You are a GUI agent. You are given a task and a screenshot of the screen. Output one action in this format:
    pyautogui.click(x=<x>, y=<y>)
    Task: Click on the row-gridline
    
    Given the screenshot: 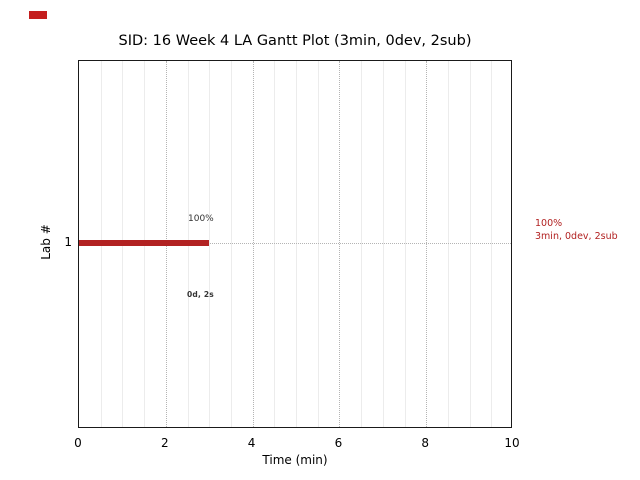 What is the action you would take?
    pyautogui.click(x=295, y=243)
    